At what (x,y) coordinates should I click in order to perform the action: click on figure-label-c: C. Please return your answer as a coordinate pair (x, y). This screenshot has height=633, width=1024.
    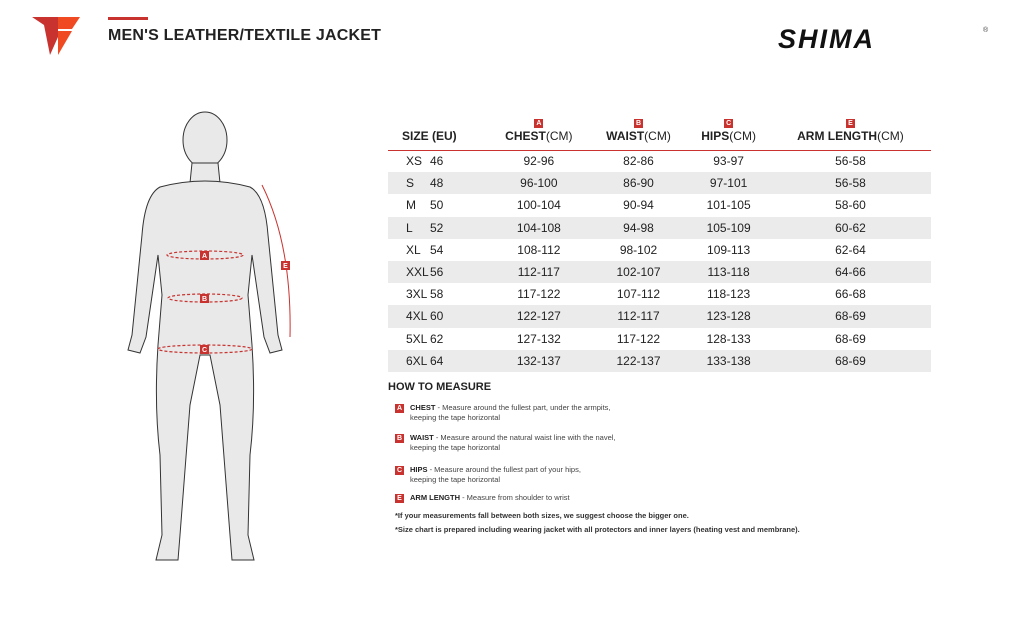
    Looking at the image, I should click on (204, 350).